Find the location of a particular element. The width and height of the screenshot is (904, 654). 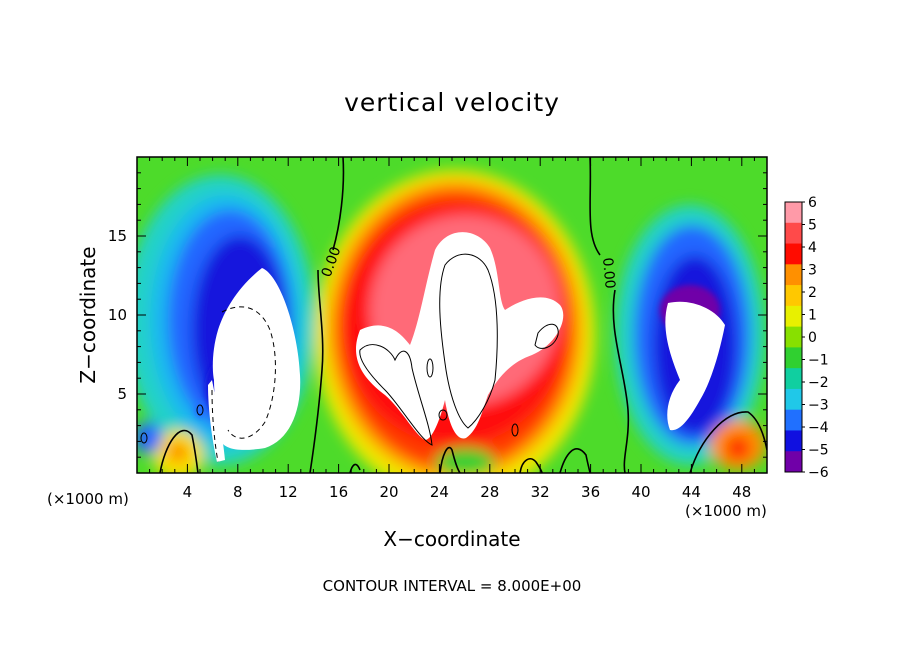

y-tick-label: 10 is located at coordinates (117, 315).